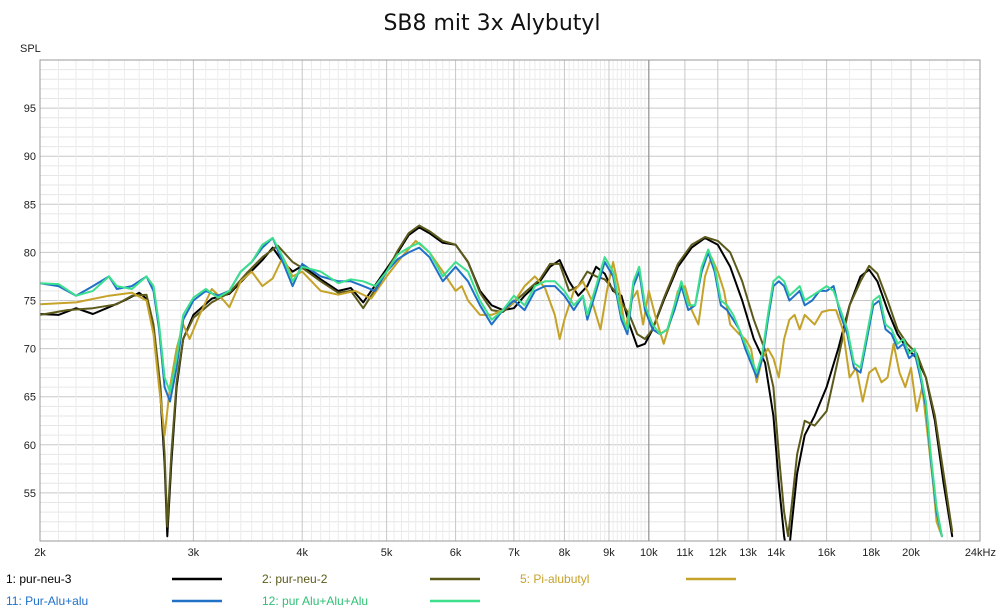 The height and width of the screenshot is (612, 1000). What do you see at coordinates (456, 553) in the screenshot?
I see `x-tick-label: 6k` at bounding box center [456, 553].